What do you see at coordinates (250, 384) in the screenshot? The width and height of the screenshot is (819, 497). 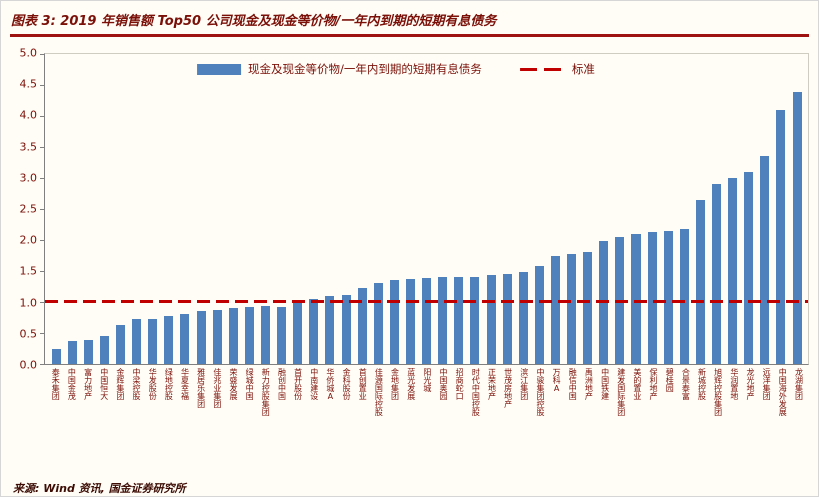 I see `x-axis-label: 绿城中国` at bounding box center [250, 384].